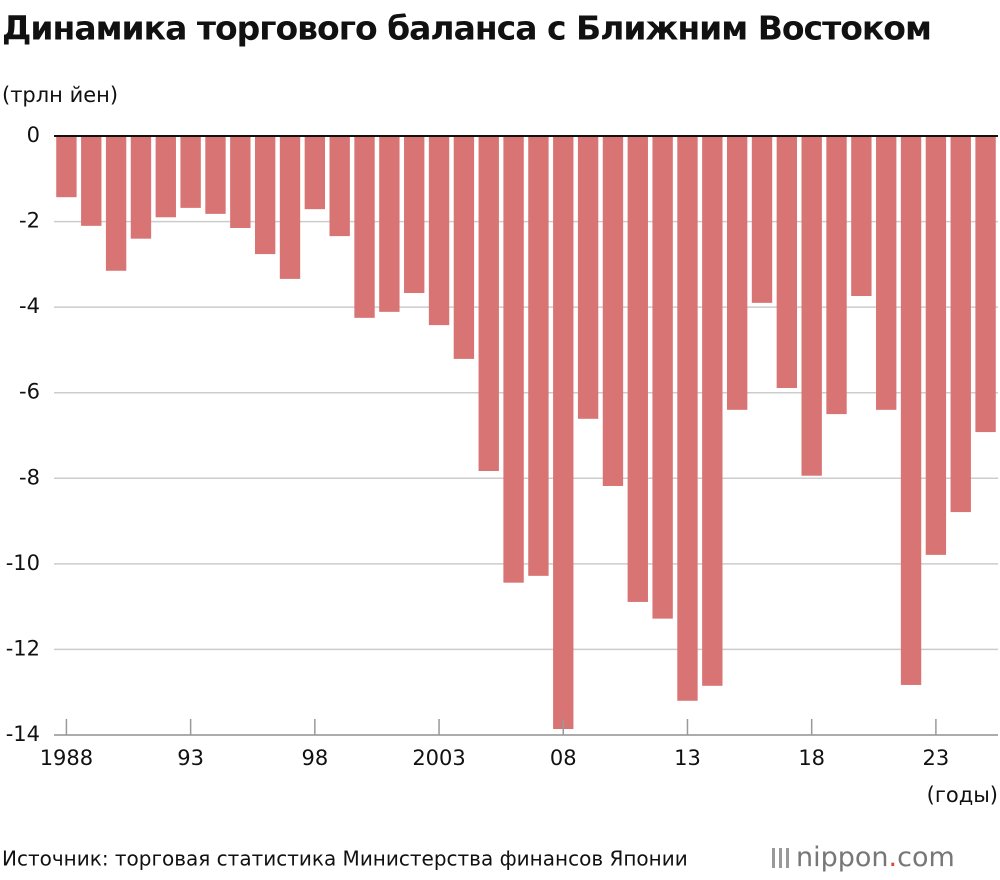 The image size is (1000, 880). I want to click on y-tick-label: -4, so click(29, 306).